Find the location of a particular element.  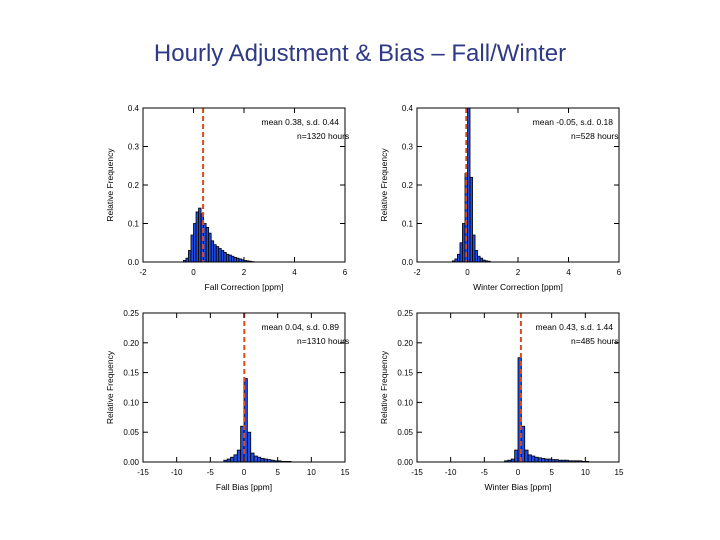

stats-annotation: mean -0.05, s.d. 0.18 is located at coordinates (573, 122).